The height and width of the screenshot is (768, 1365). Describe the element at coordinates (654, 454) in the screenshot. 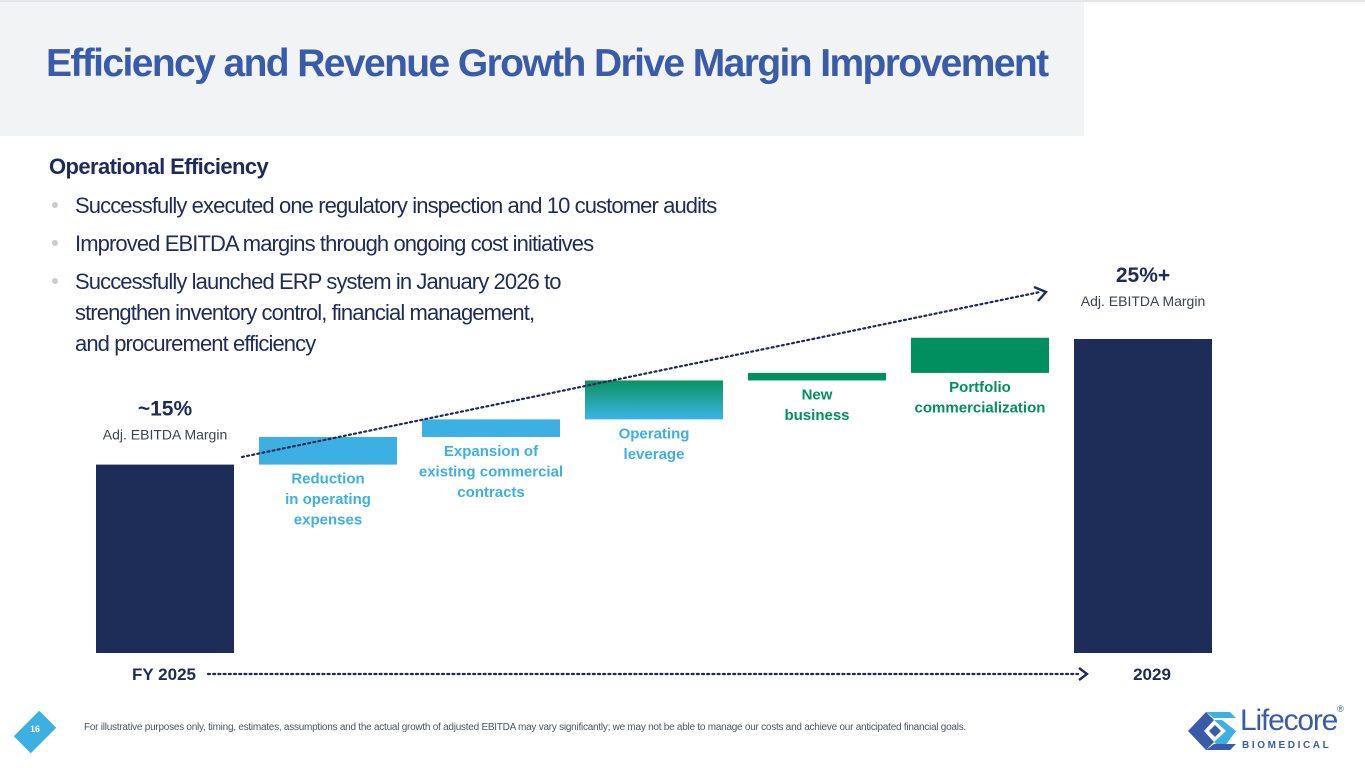

I see `step-label-line: leverage` at that location.